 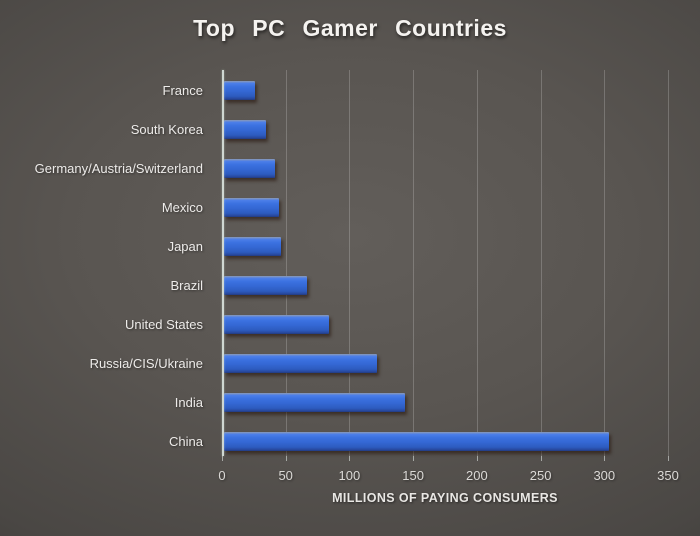 What do you see at coordinates (668, 475) in the screenshot?
I see `tick-label-350: 350` at bounding box center [668, 475].